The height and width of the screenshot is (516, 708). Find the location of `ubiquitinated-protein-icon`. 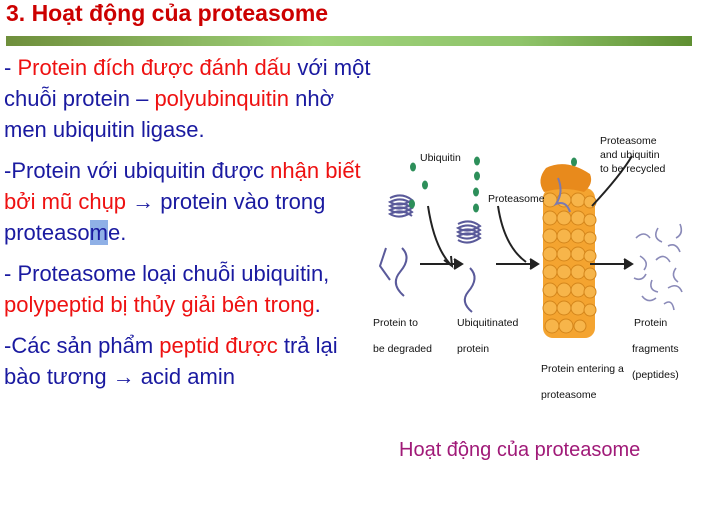

ubiquitinated-protein-icon is located at coordinates (468, 266).